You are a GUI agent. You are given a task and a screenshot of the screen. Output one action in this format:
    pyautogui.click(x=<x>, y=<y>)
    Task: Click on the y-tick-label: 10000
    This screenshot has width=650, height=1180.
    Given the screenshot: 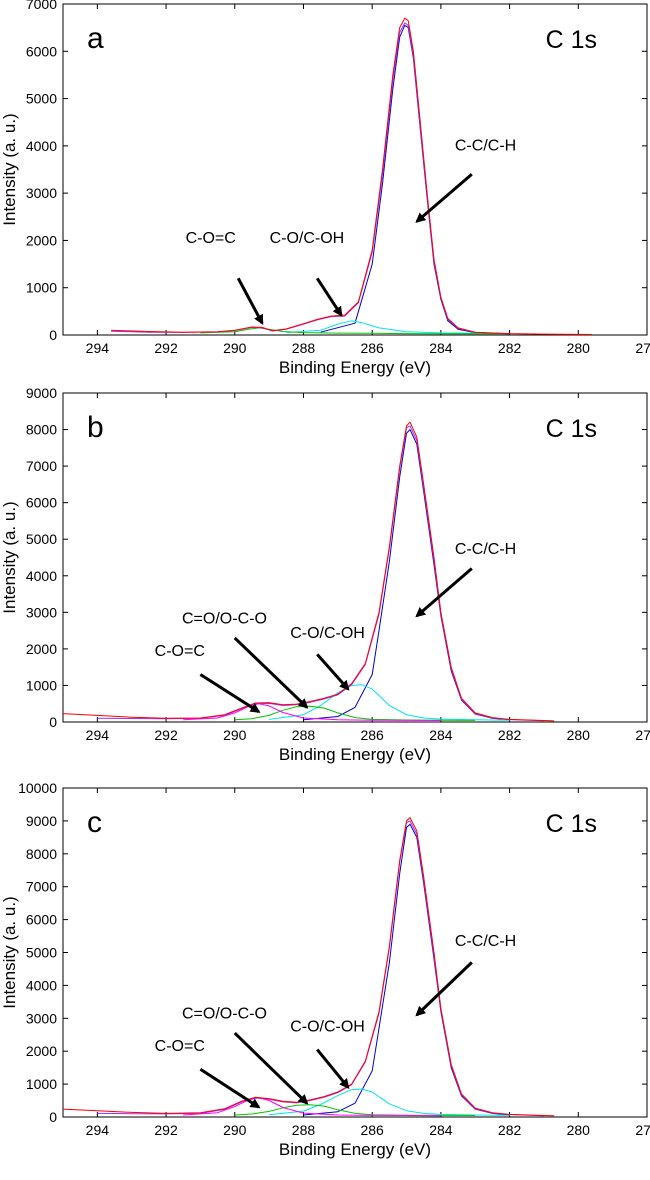 What is the action you would take?
    pyautogui.click(x=37, y=788)
    